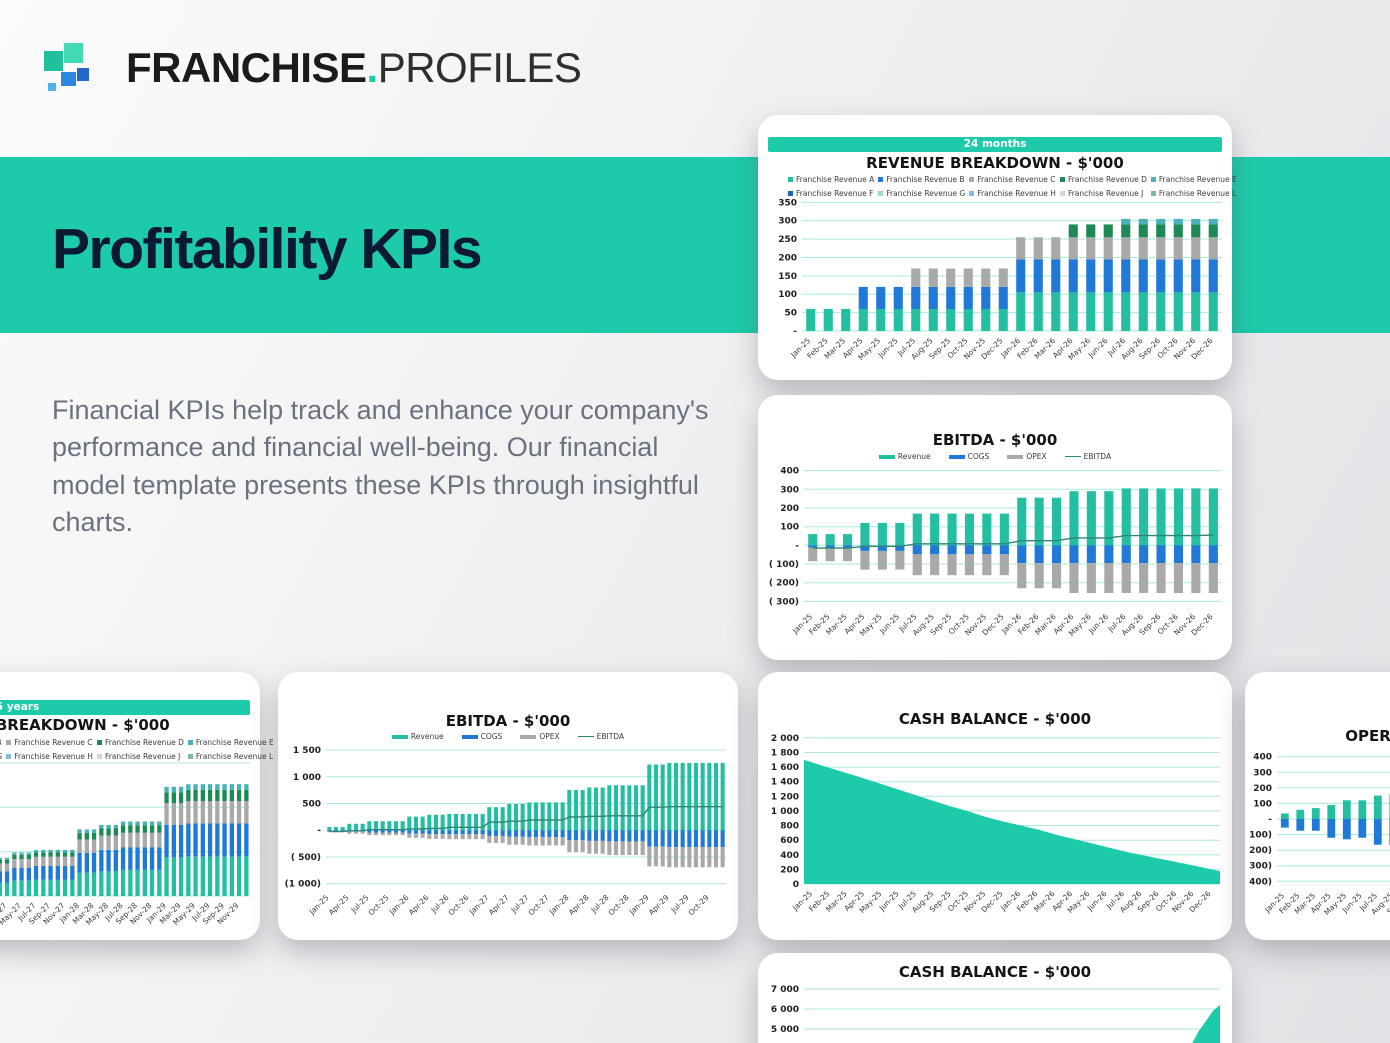 The height and width of the screenshot is (1043, 1390). Describe the element at coordinates (419, 905) in the screenshot. I see `svg-text: Apr-26` at that location.